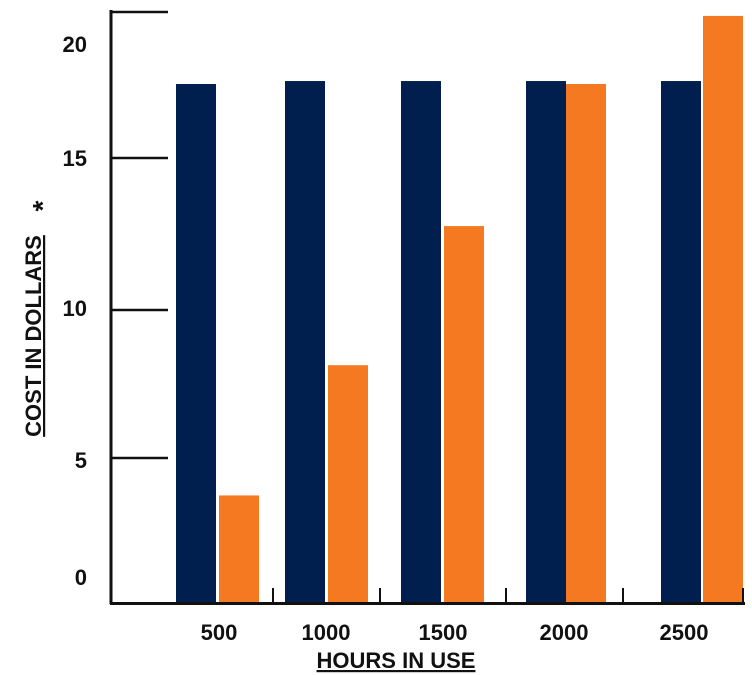  I want to click on x-axis-title: HOURS IN USE, so click(396, 660).